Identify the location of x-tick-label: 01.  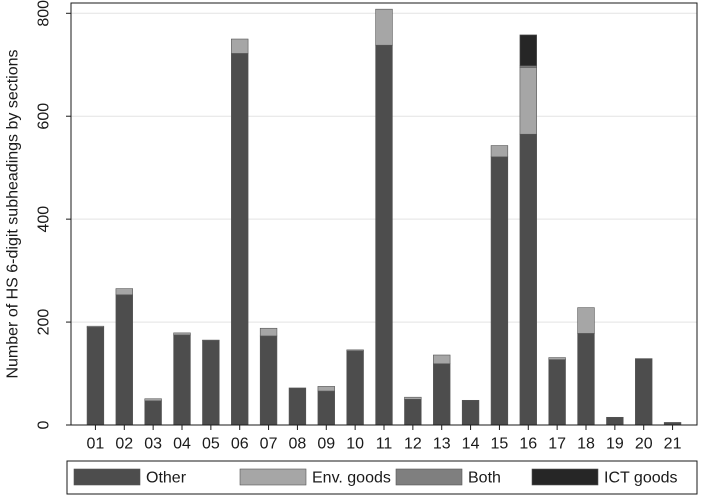
(96, 444).